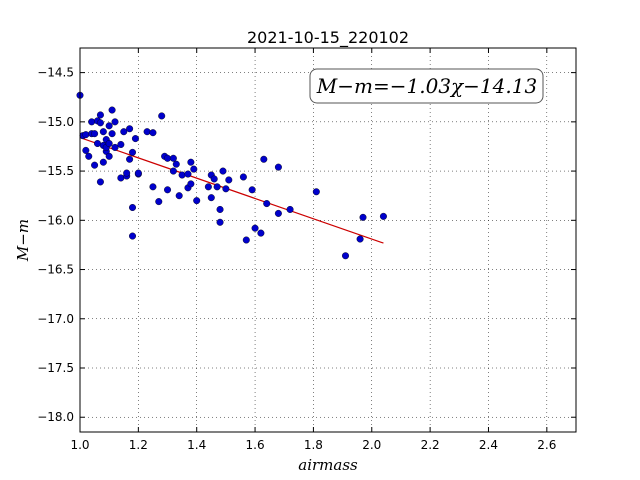  What do you see at coordinates (55, 319) in the screenshot?
I see `y-tick-label: −17.0` at bounding box center [55, 319].